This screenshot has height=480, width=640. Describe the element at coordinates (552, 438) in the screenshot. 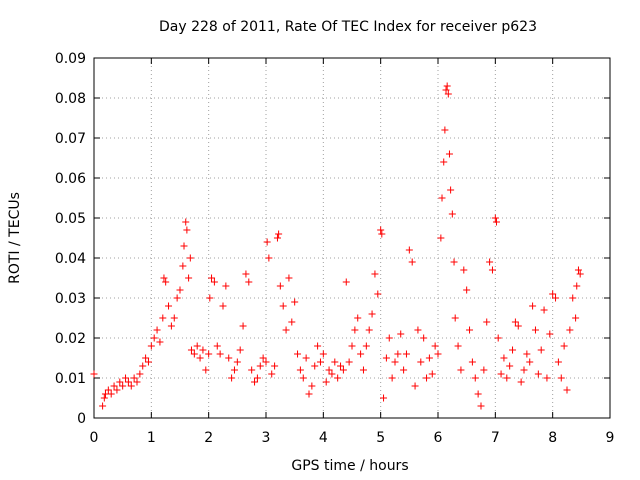

I see `x-tick-label: 8` at that location.